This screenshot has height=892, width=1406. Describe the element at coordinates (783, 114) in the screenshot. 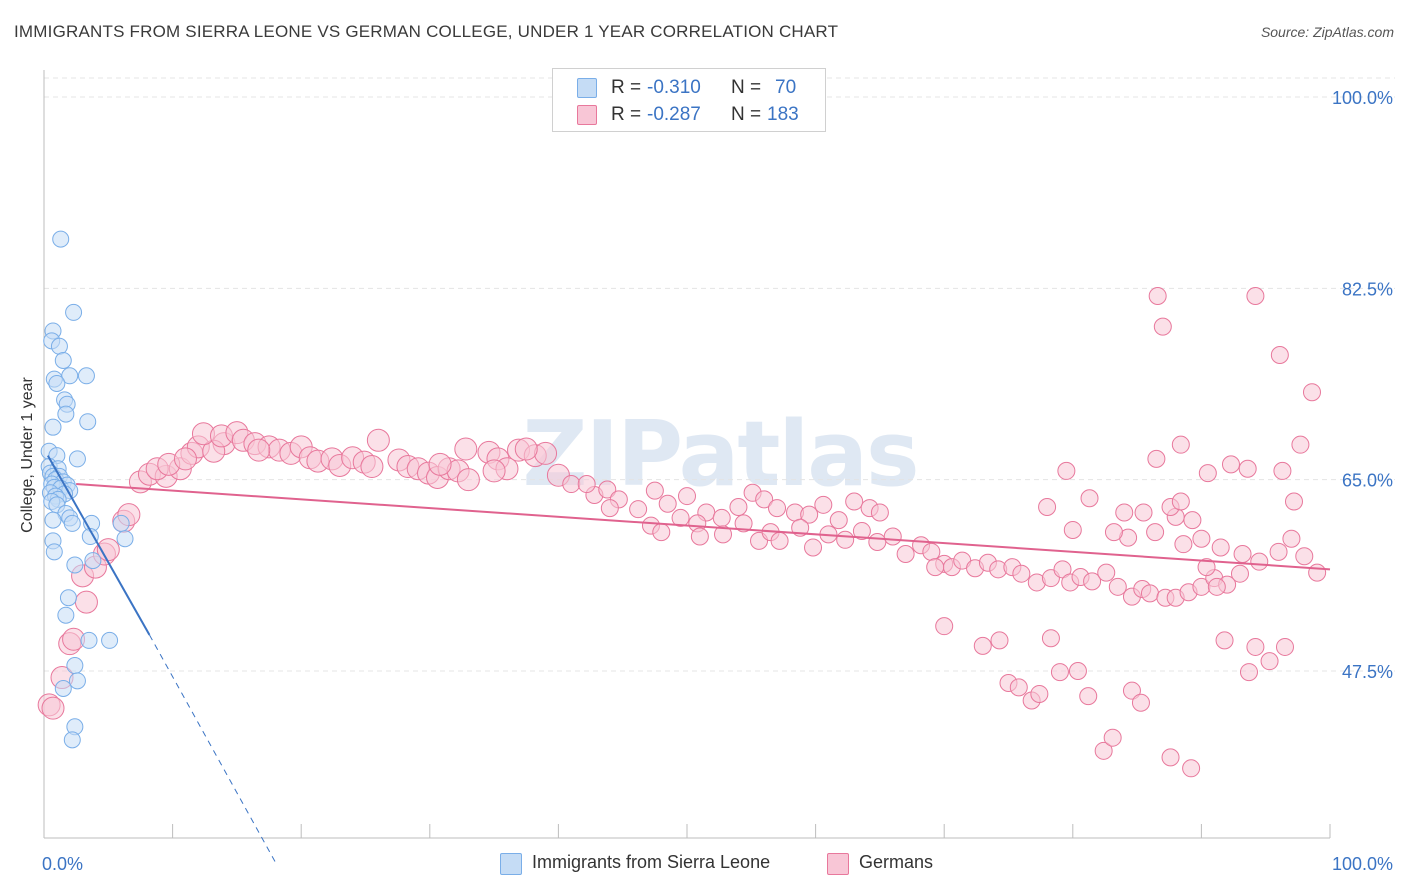

I see `legend-n-value: 183` at that location.